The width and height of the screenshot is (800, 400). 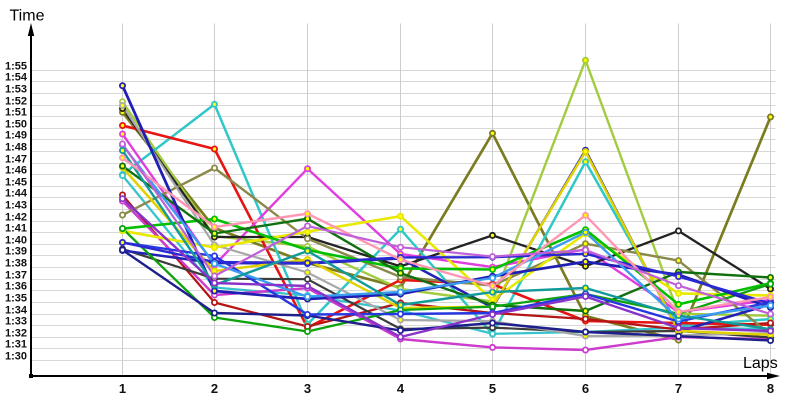 What do you see at coordinates (16, 311) in the screenshot?
I see `svg-text: 1:34` at bounding box center [16, 311].